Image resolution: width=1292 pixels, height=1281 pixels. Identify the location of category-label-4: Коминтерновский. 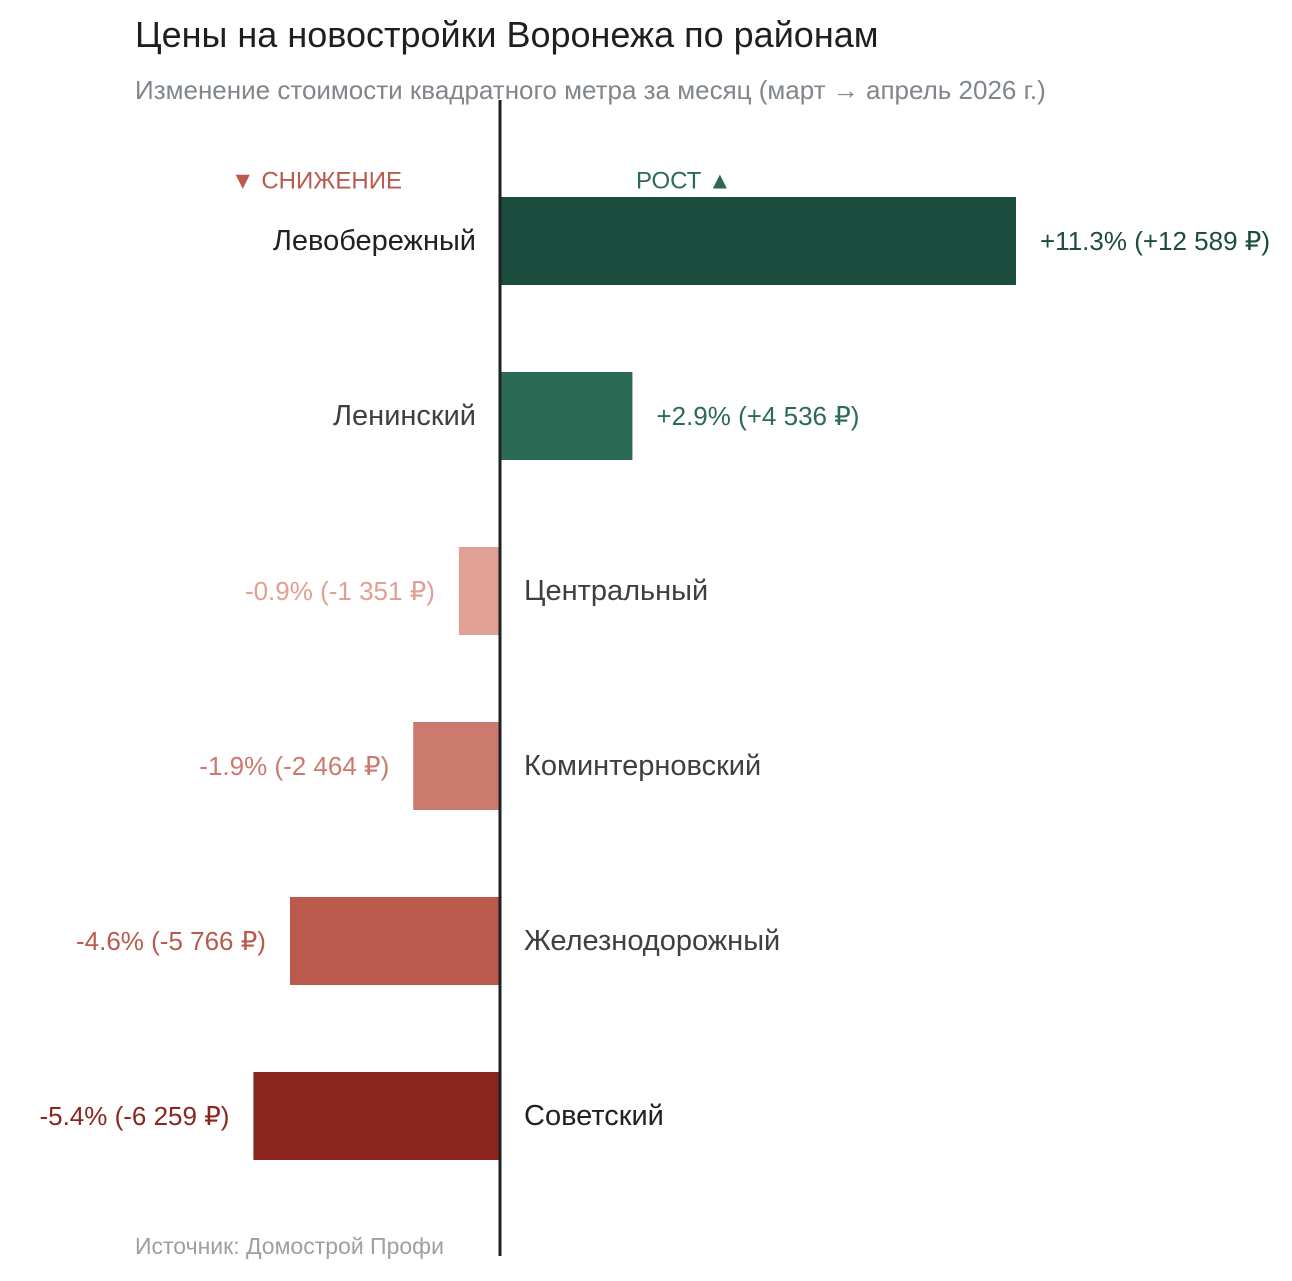
(642, 766).